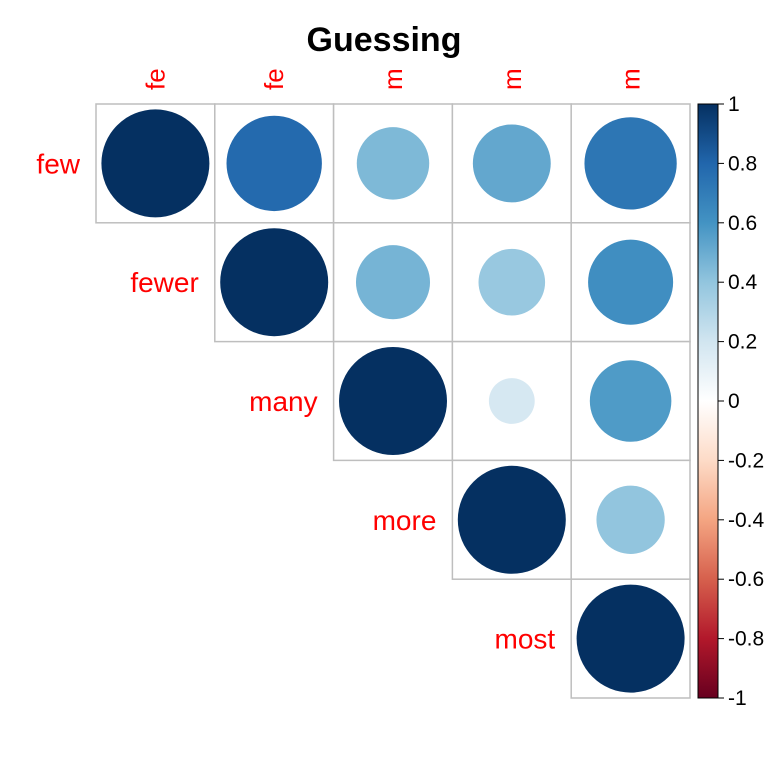 This screenshot has height=768, width=768. Describe the element at coordinates (734, 401) in the screenshot. I see `colorbar-tick-label: 0` at that location.